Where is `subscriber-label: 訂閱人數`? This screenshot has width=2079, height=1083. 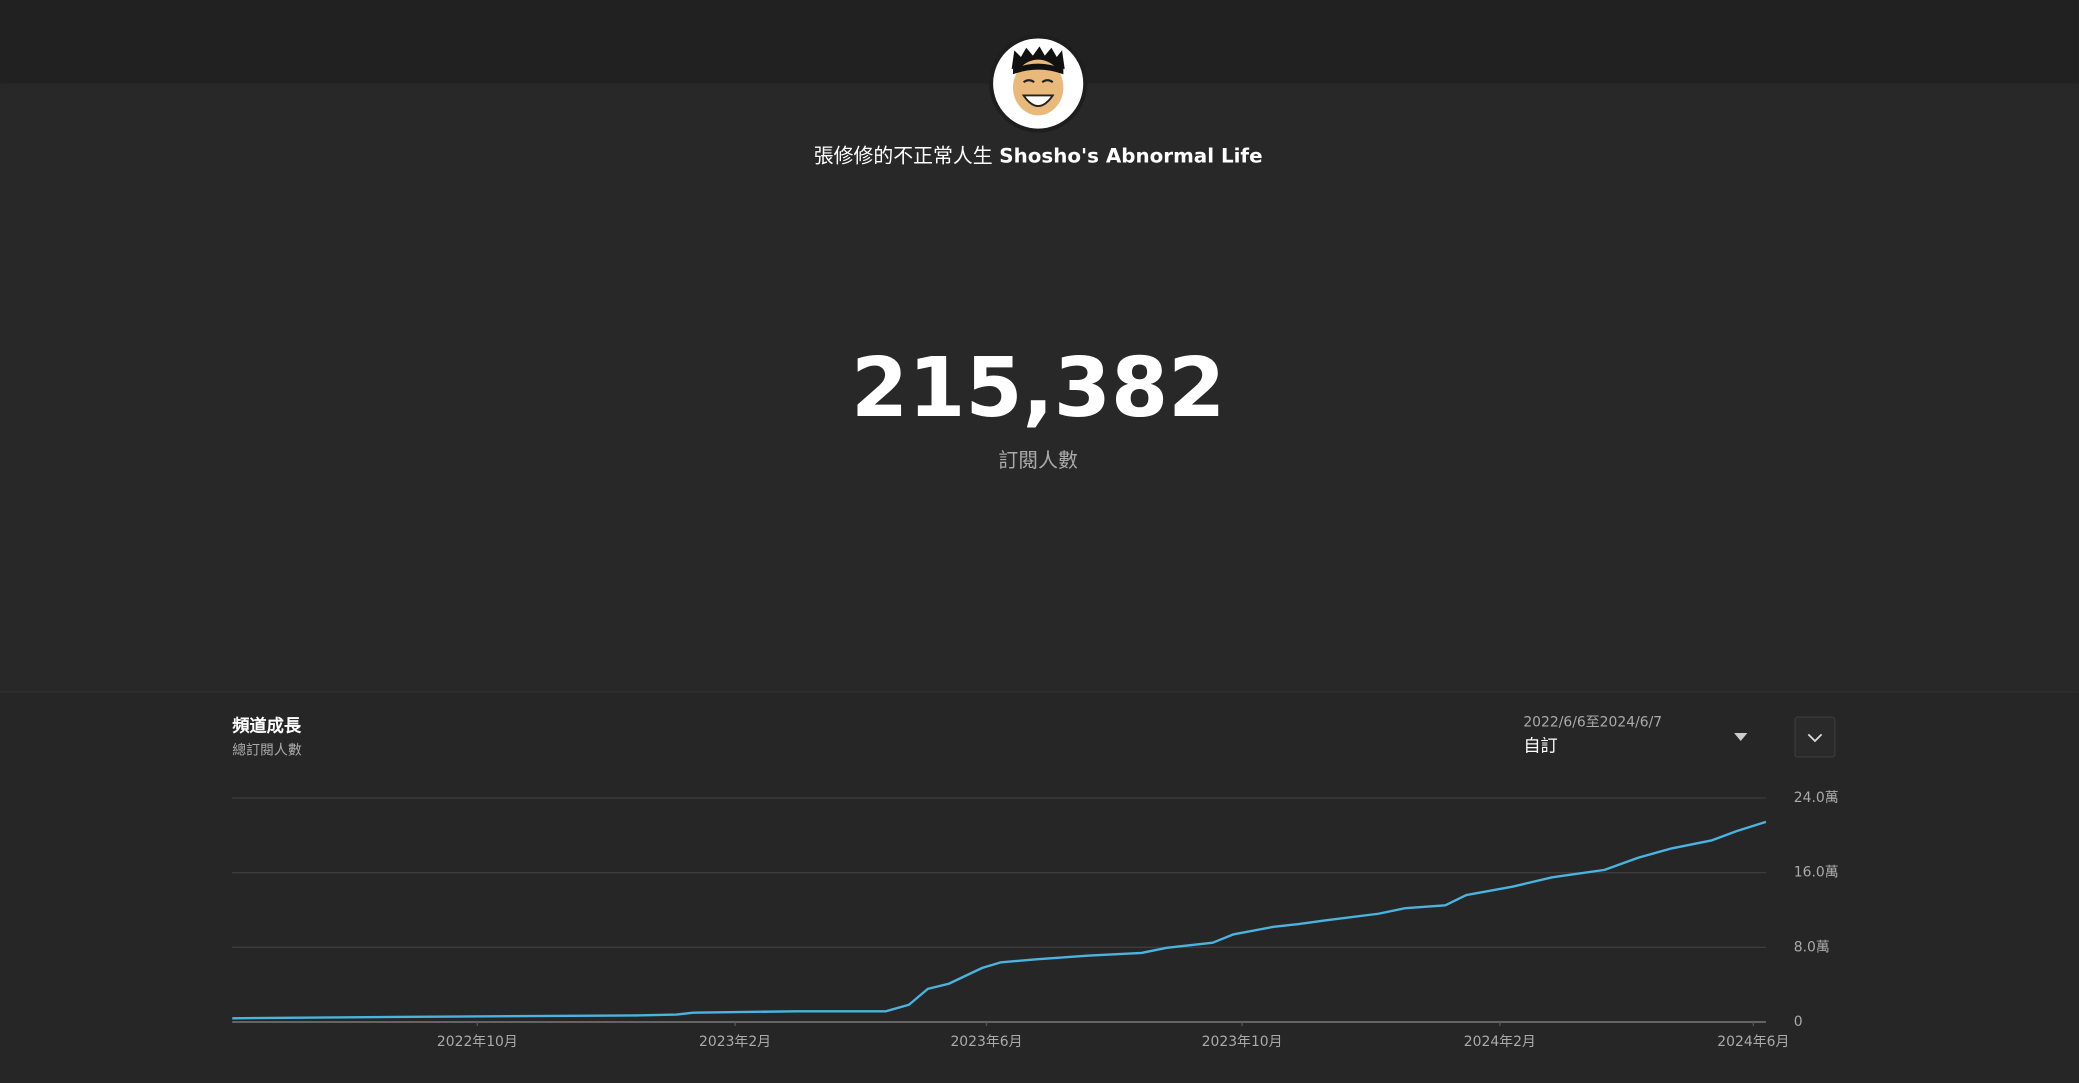
subscriber-label: 訂閱人數 is located at coordinates (1038, 460).